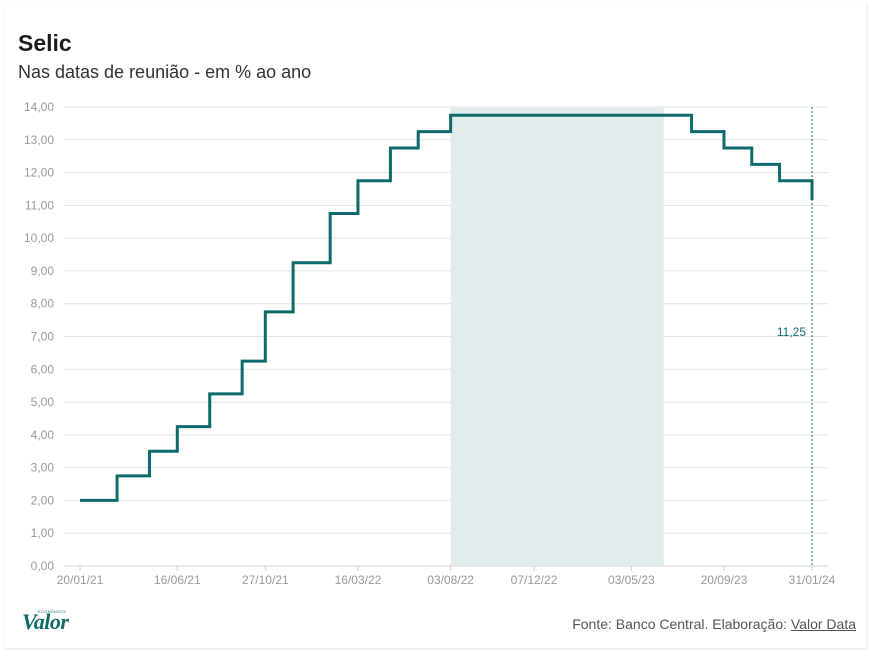 The width and height of the screenshot is (882, 661). I want to click on y-tick-label: 3,00, so click(43, 468).